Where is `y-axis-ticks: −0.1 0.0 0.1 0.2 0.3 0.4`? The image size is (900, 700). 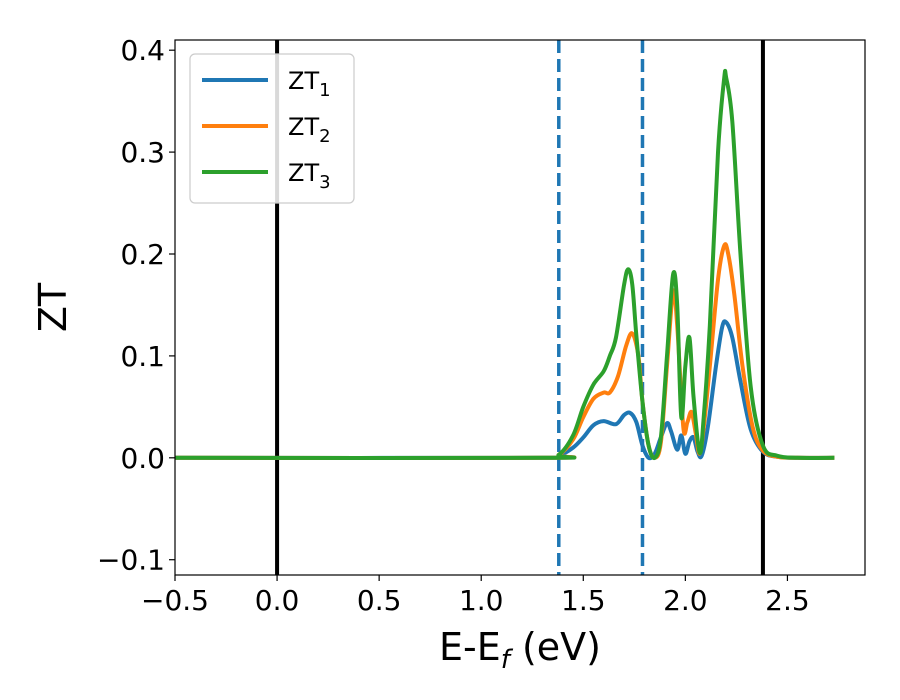
y-axis-ticks: −0.1 0.0 0.1 0.2 0.3 0.4 is located at coordinates (136, 305).